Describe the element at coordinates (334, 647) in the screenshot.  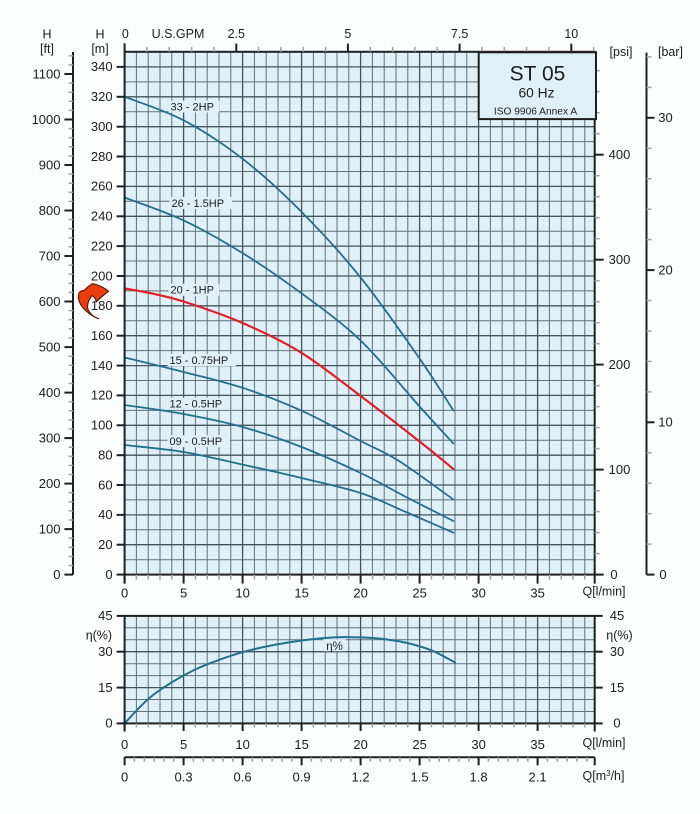
I see `svg-text: η%` at that location.